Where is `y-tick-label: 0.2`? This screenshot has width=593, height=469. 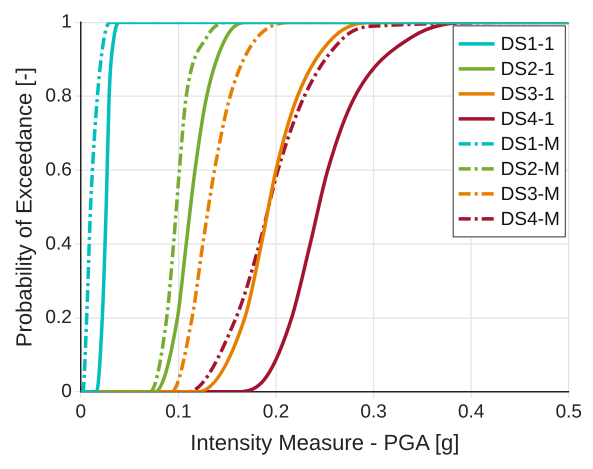 y-tick-label: 0.2 is located at coordinates (58, 317).